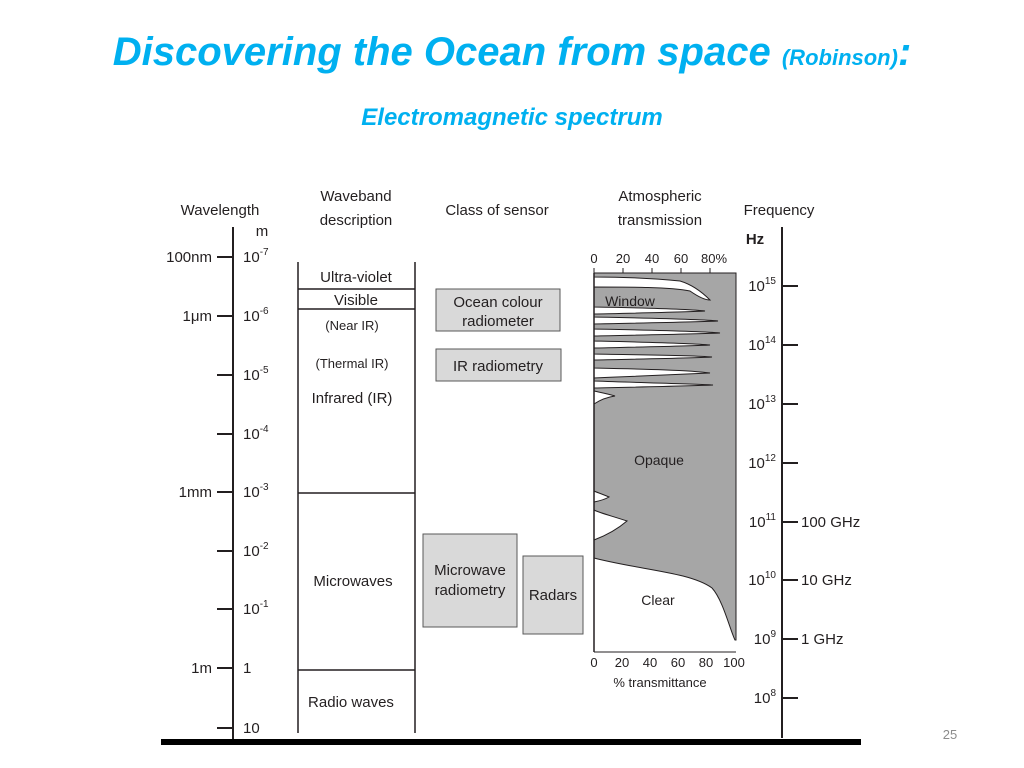 This screenshot has height=768, width=1024. I want to click on transmission-curve, so click(665, 456).